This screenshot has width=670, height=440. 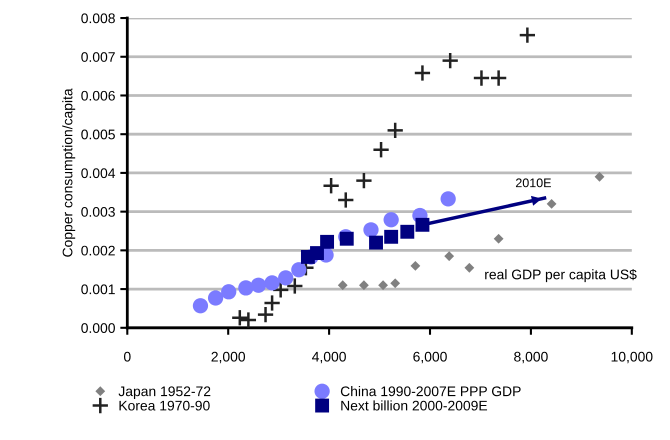 What do you see at coordinates (164, 405) in the screenshot?
I see `legend-label: Korea 1970-90` at bounding box center [164, 405].